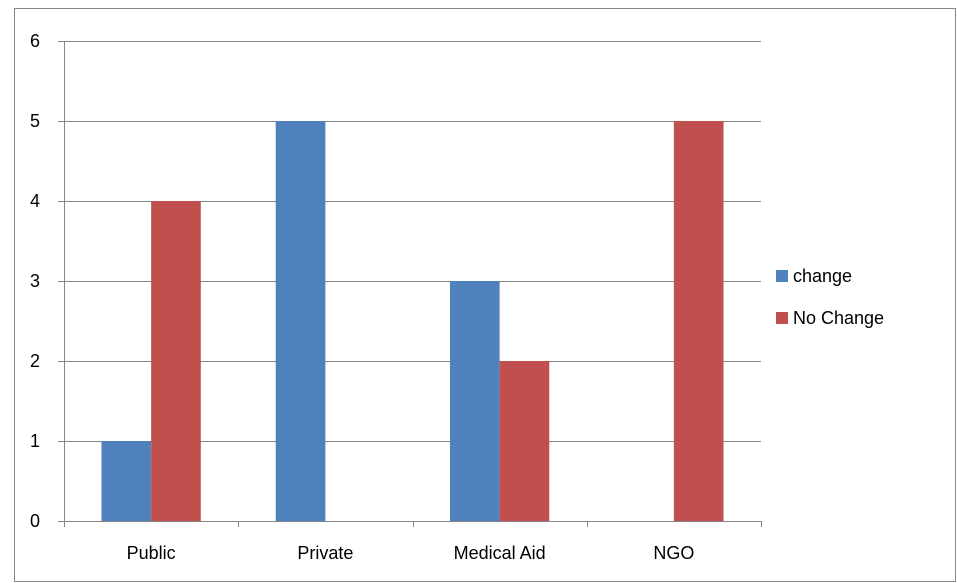 The width and height of the screenshot is (957, 583). I want to click on bar-change-private, so click(300, 321).